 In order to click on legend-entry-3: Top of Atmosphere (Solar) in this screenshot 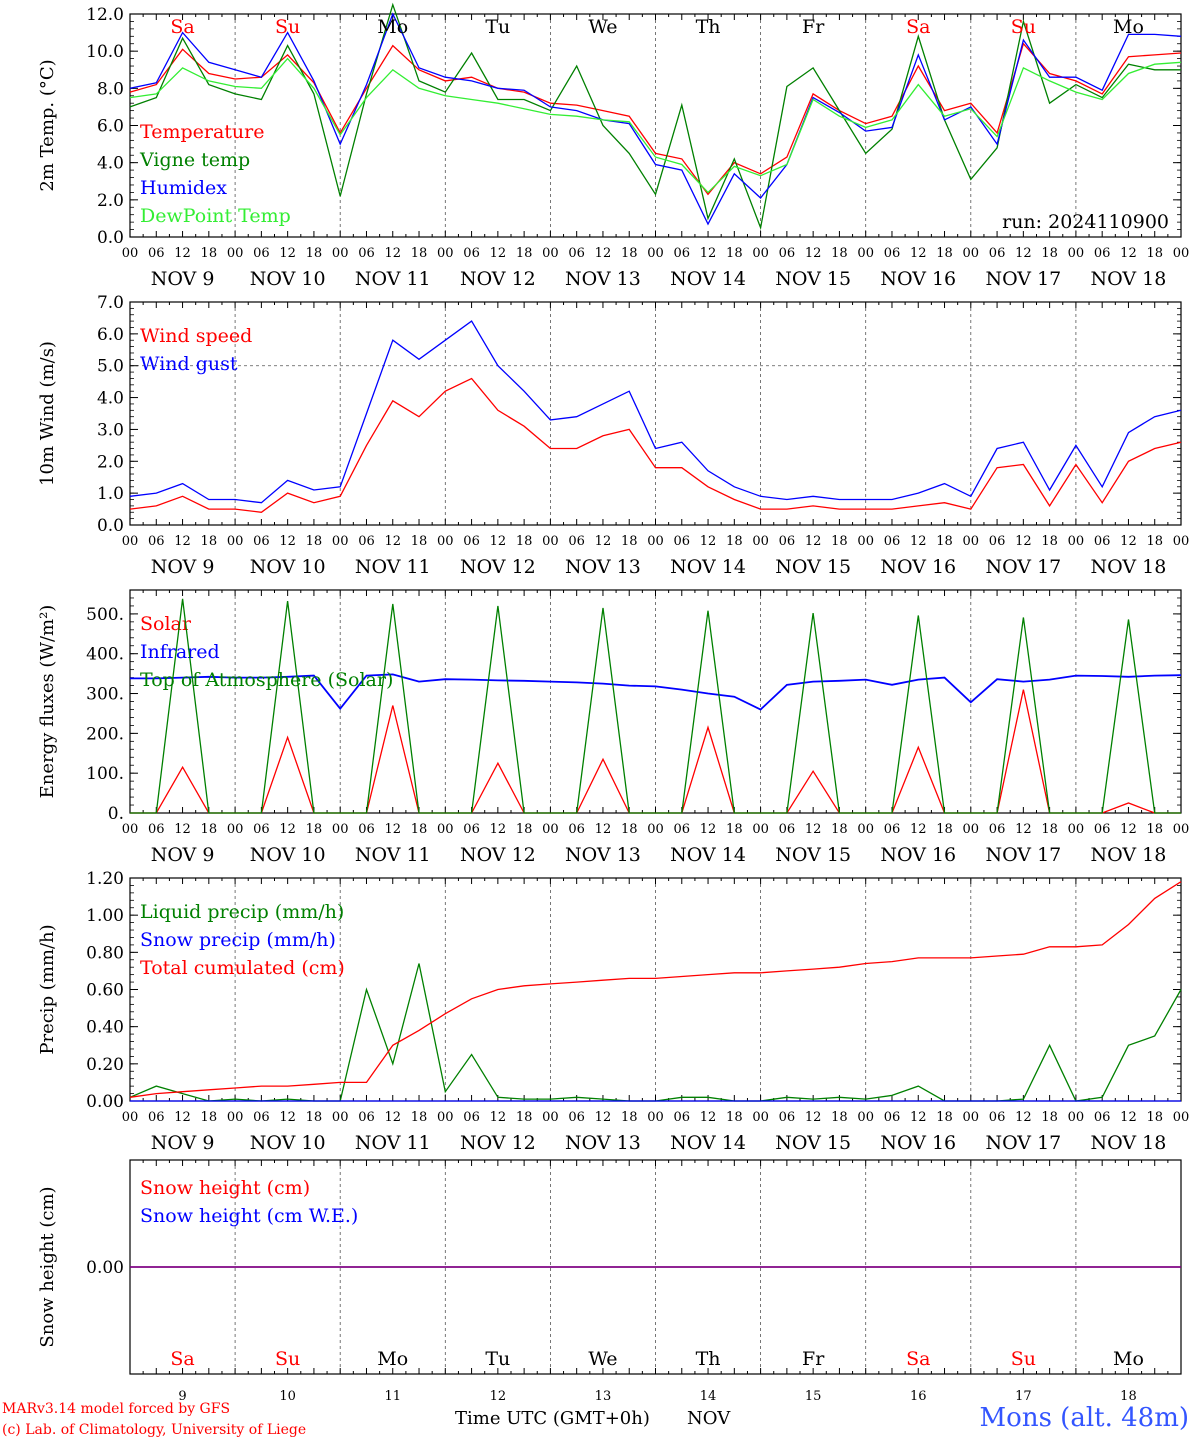, I will do `click(266, 680)`.